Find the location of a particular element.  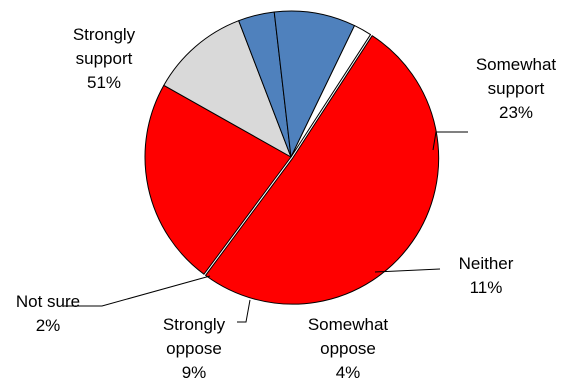

leader-line-strongly-oppose is located at coordinates (244, 311).